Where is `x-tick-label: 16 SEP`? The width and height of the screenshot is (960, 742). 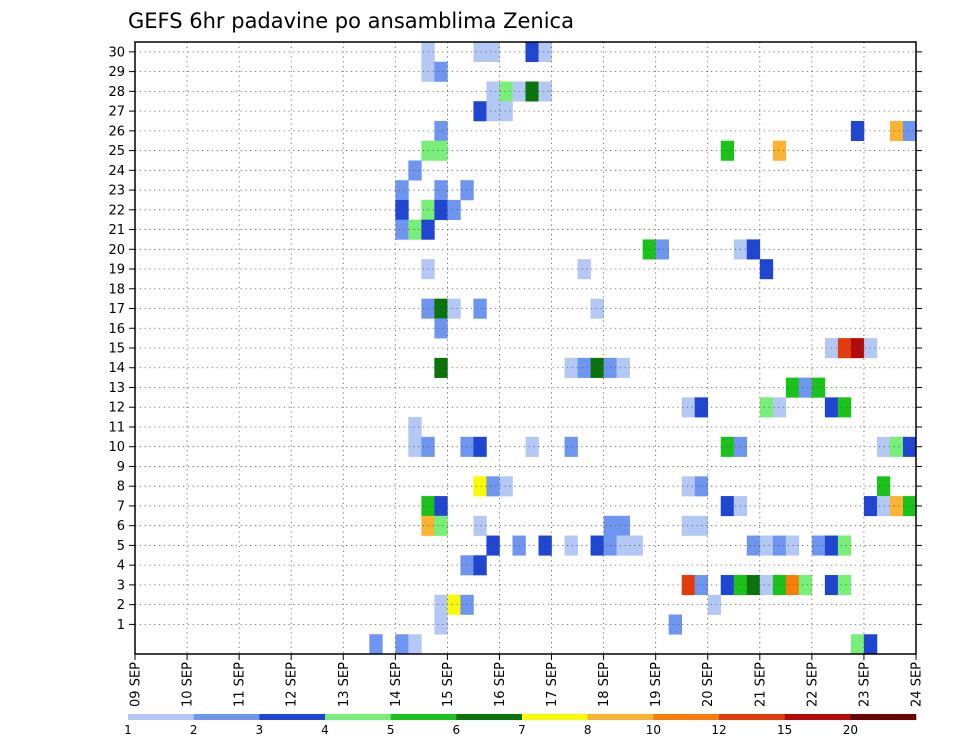
x-tick-label: 16 SEP is located at coordinates (500, 684).